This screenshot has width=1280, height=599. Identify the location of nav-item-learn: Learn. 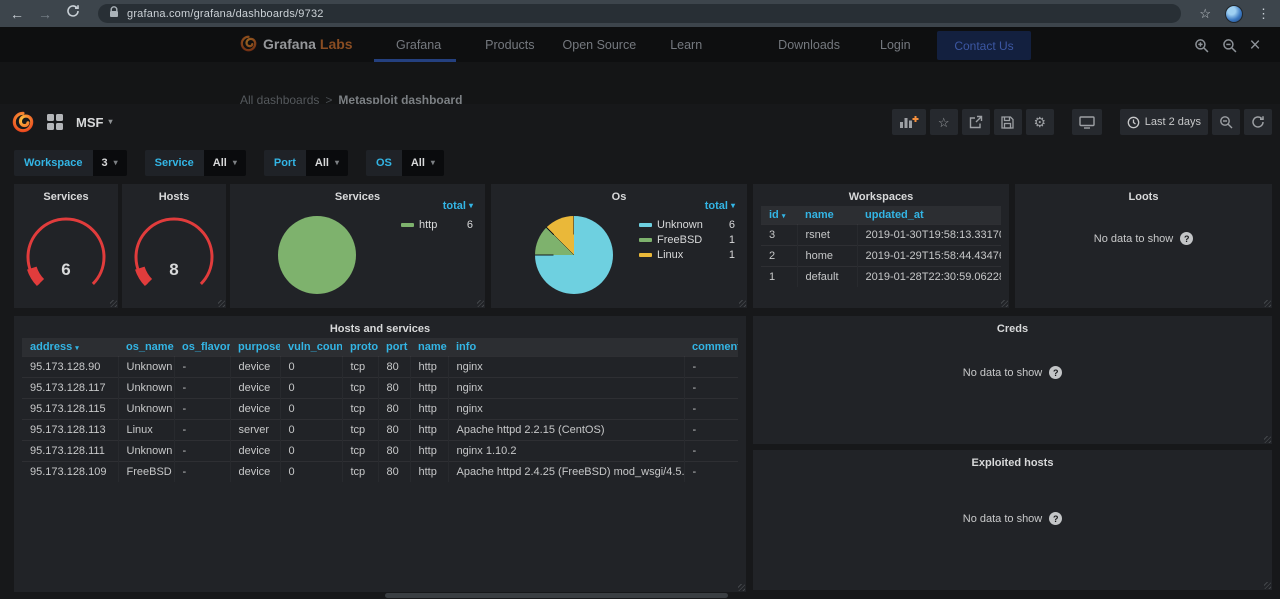
(686, 44).